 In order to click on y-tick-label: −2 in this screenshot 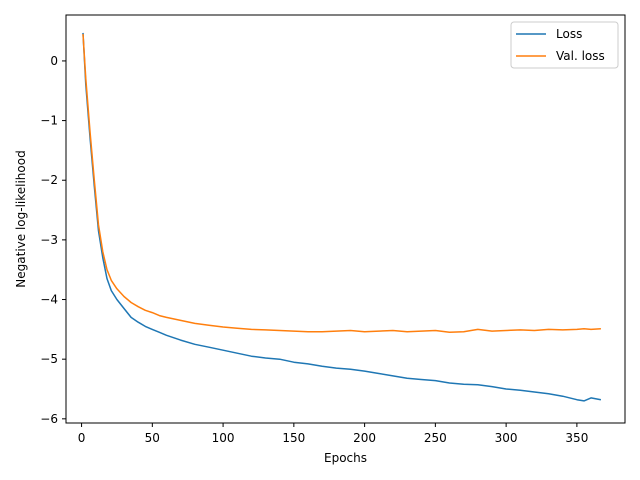, I will do `click(49, 180)`.